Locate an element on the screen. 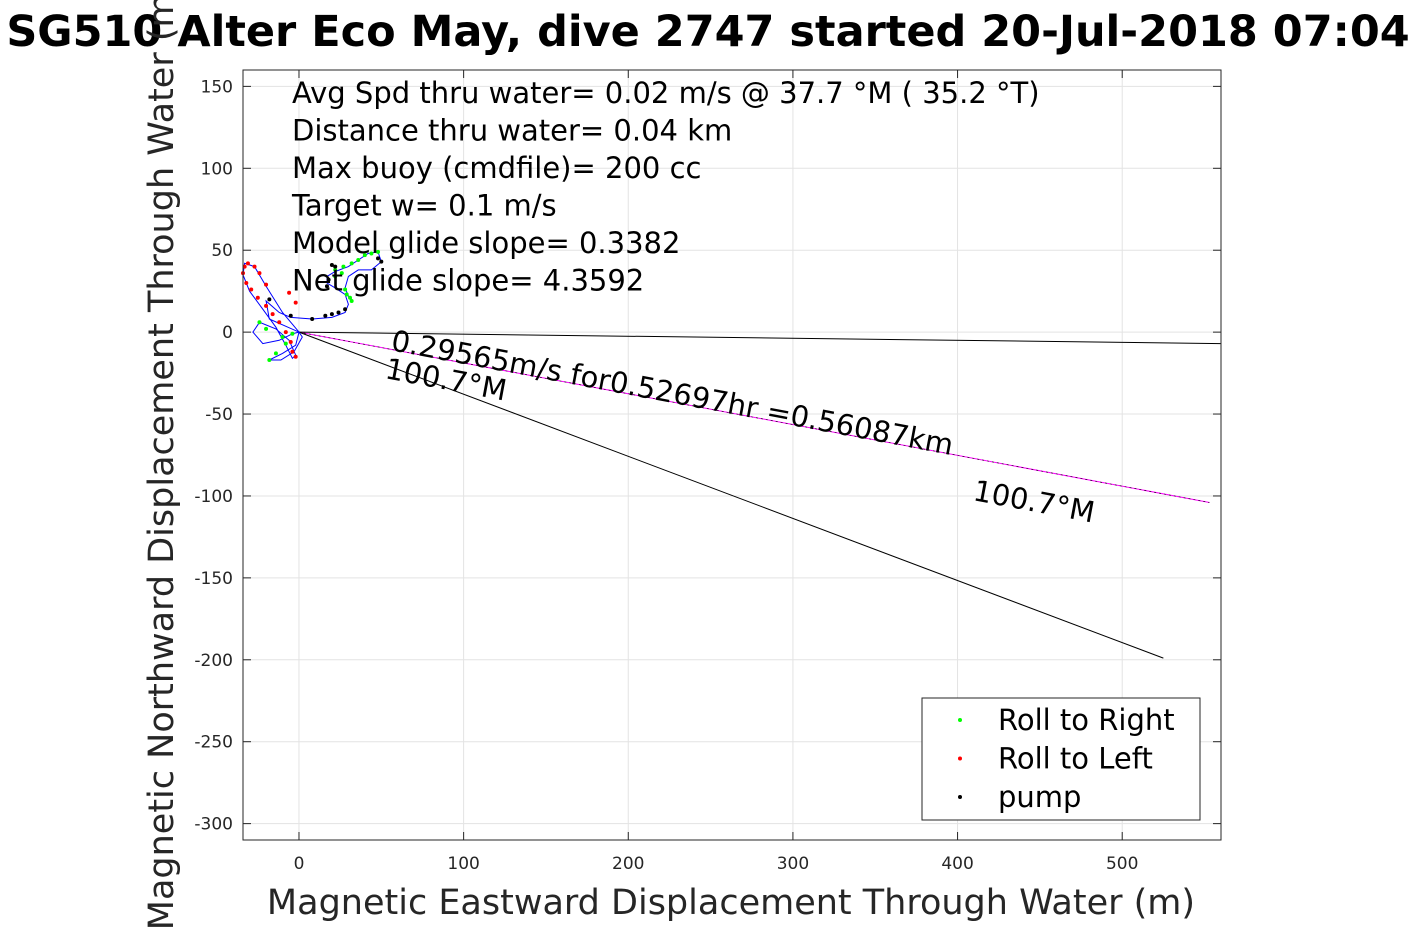 The width and height of the screenshot is (1417, 950). legend-roll-right-marker is located at coordinates (960, 720).